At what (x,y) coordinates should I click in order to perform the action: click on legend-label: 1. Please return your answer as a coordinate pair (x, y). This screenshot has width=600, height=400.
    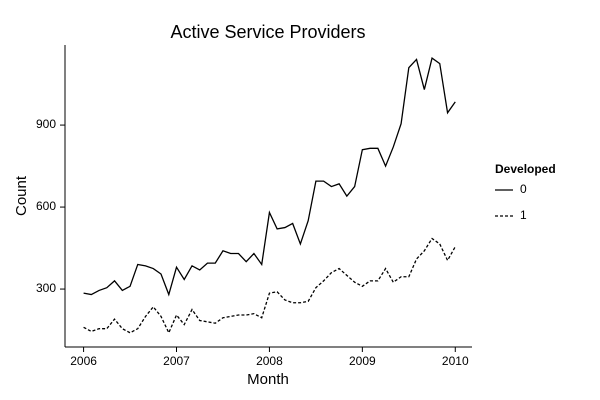
    Looking at the image, I should click on (523, 215).